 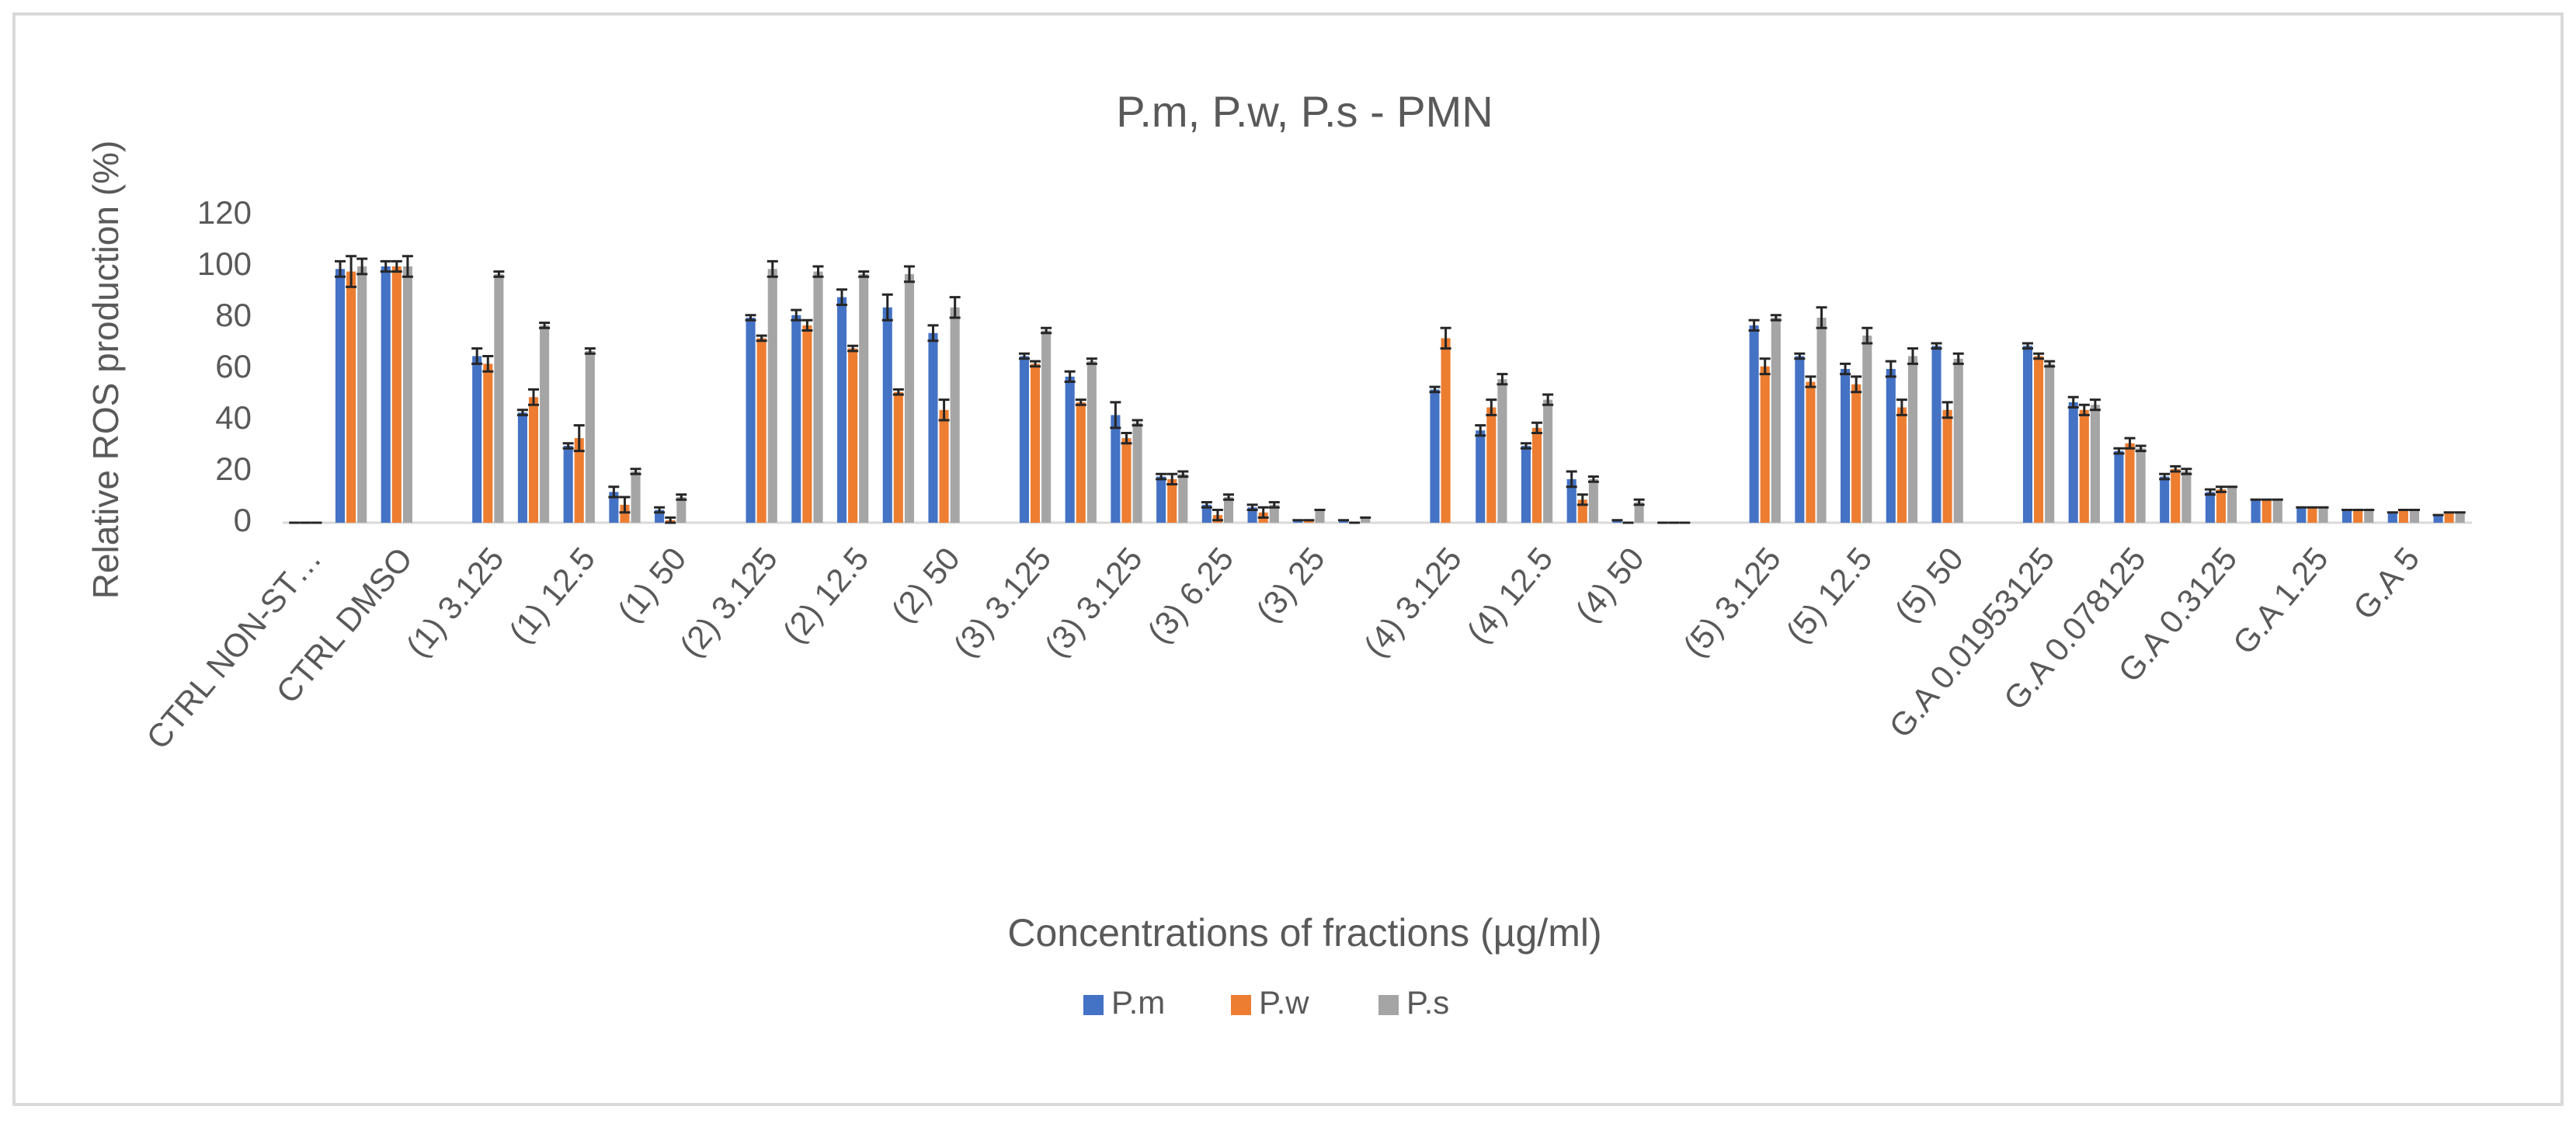 I want to click on y-tick-label: 40, so click(x=233, y=417).